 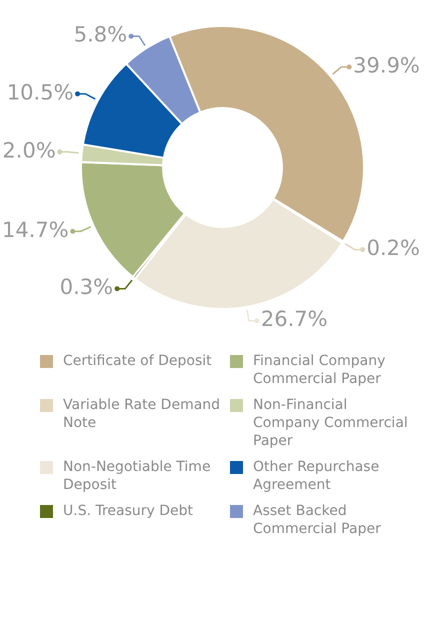 I want to click on data-label: 39.9%, so click(x=386, y=65).